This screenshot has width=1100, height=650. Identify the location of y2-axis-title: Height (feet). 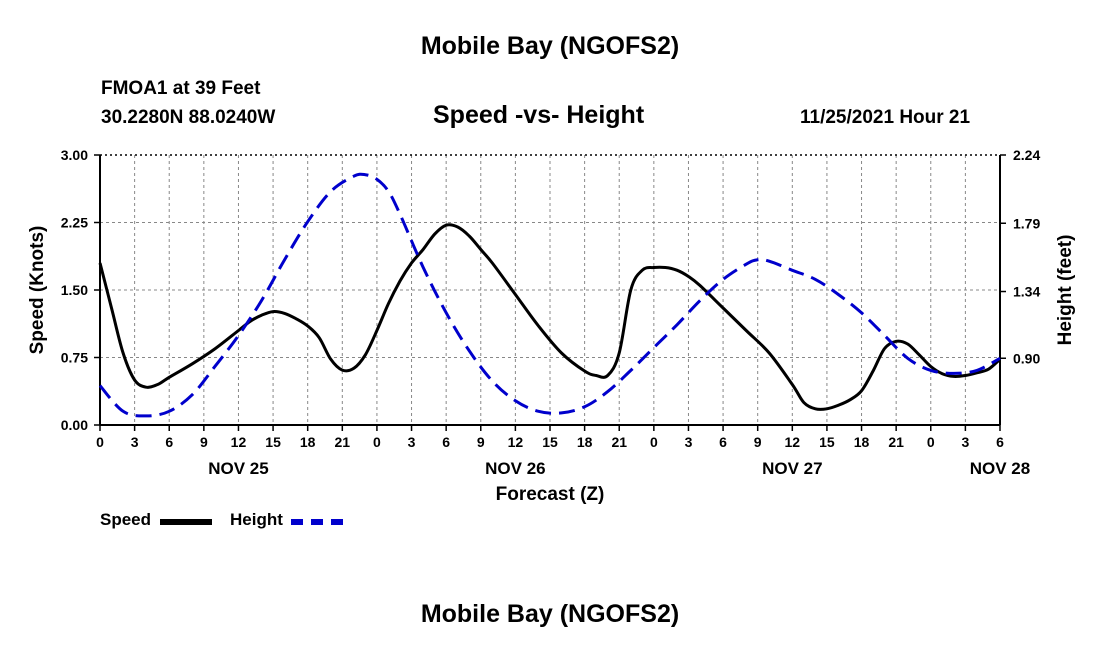
(1065, 290).